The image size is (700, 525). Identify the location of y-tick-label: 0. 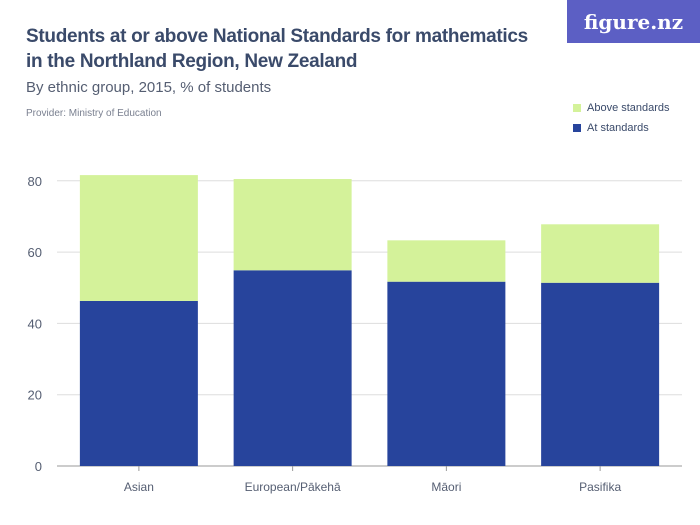
(38, 466).